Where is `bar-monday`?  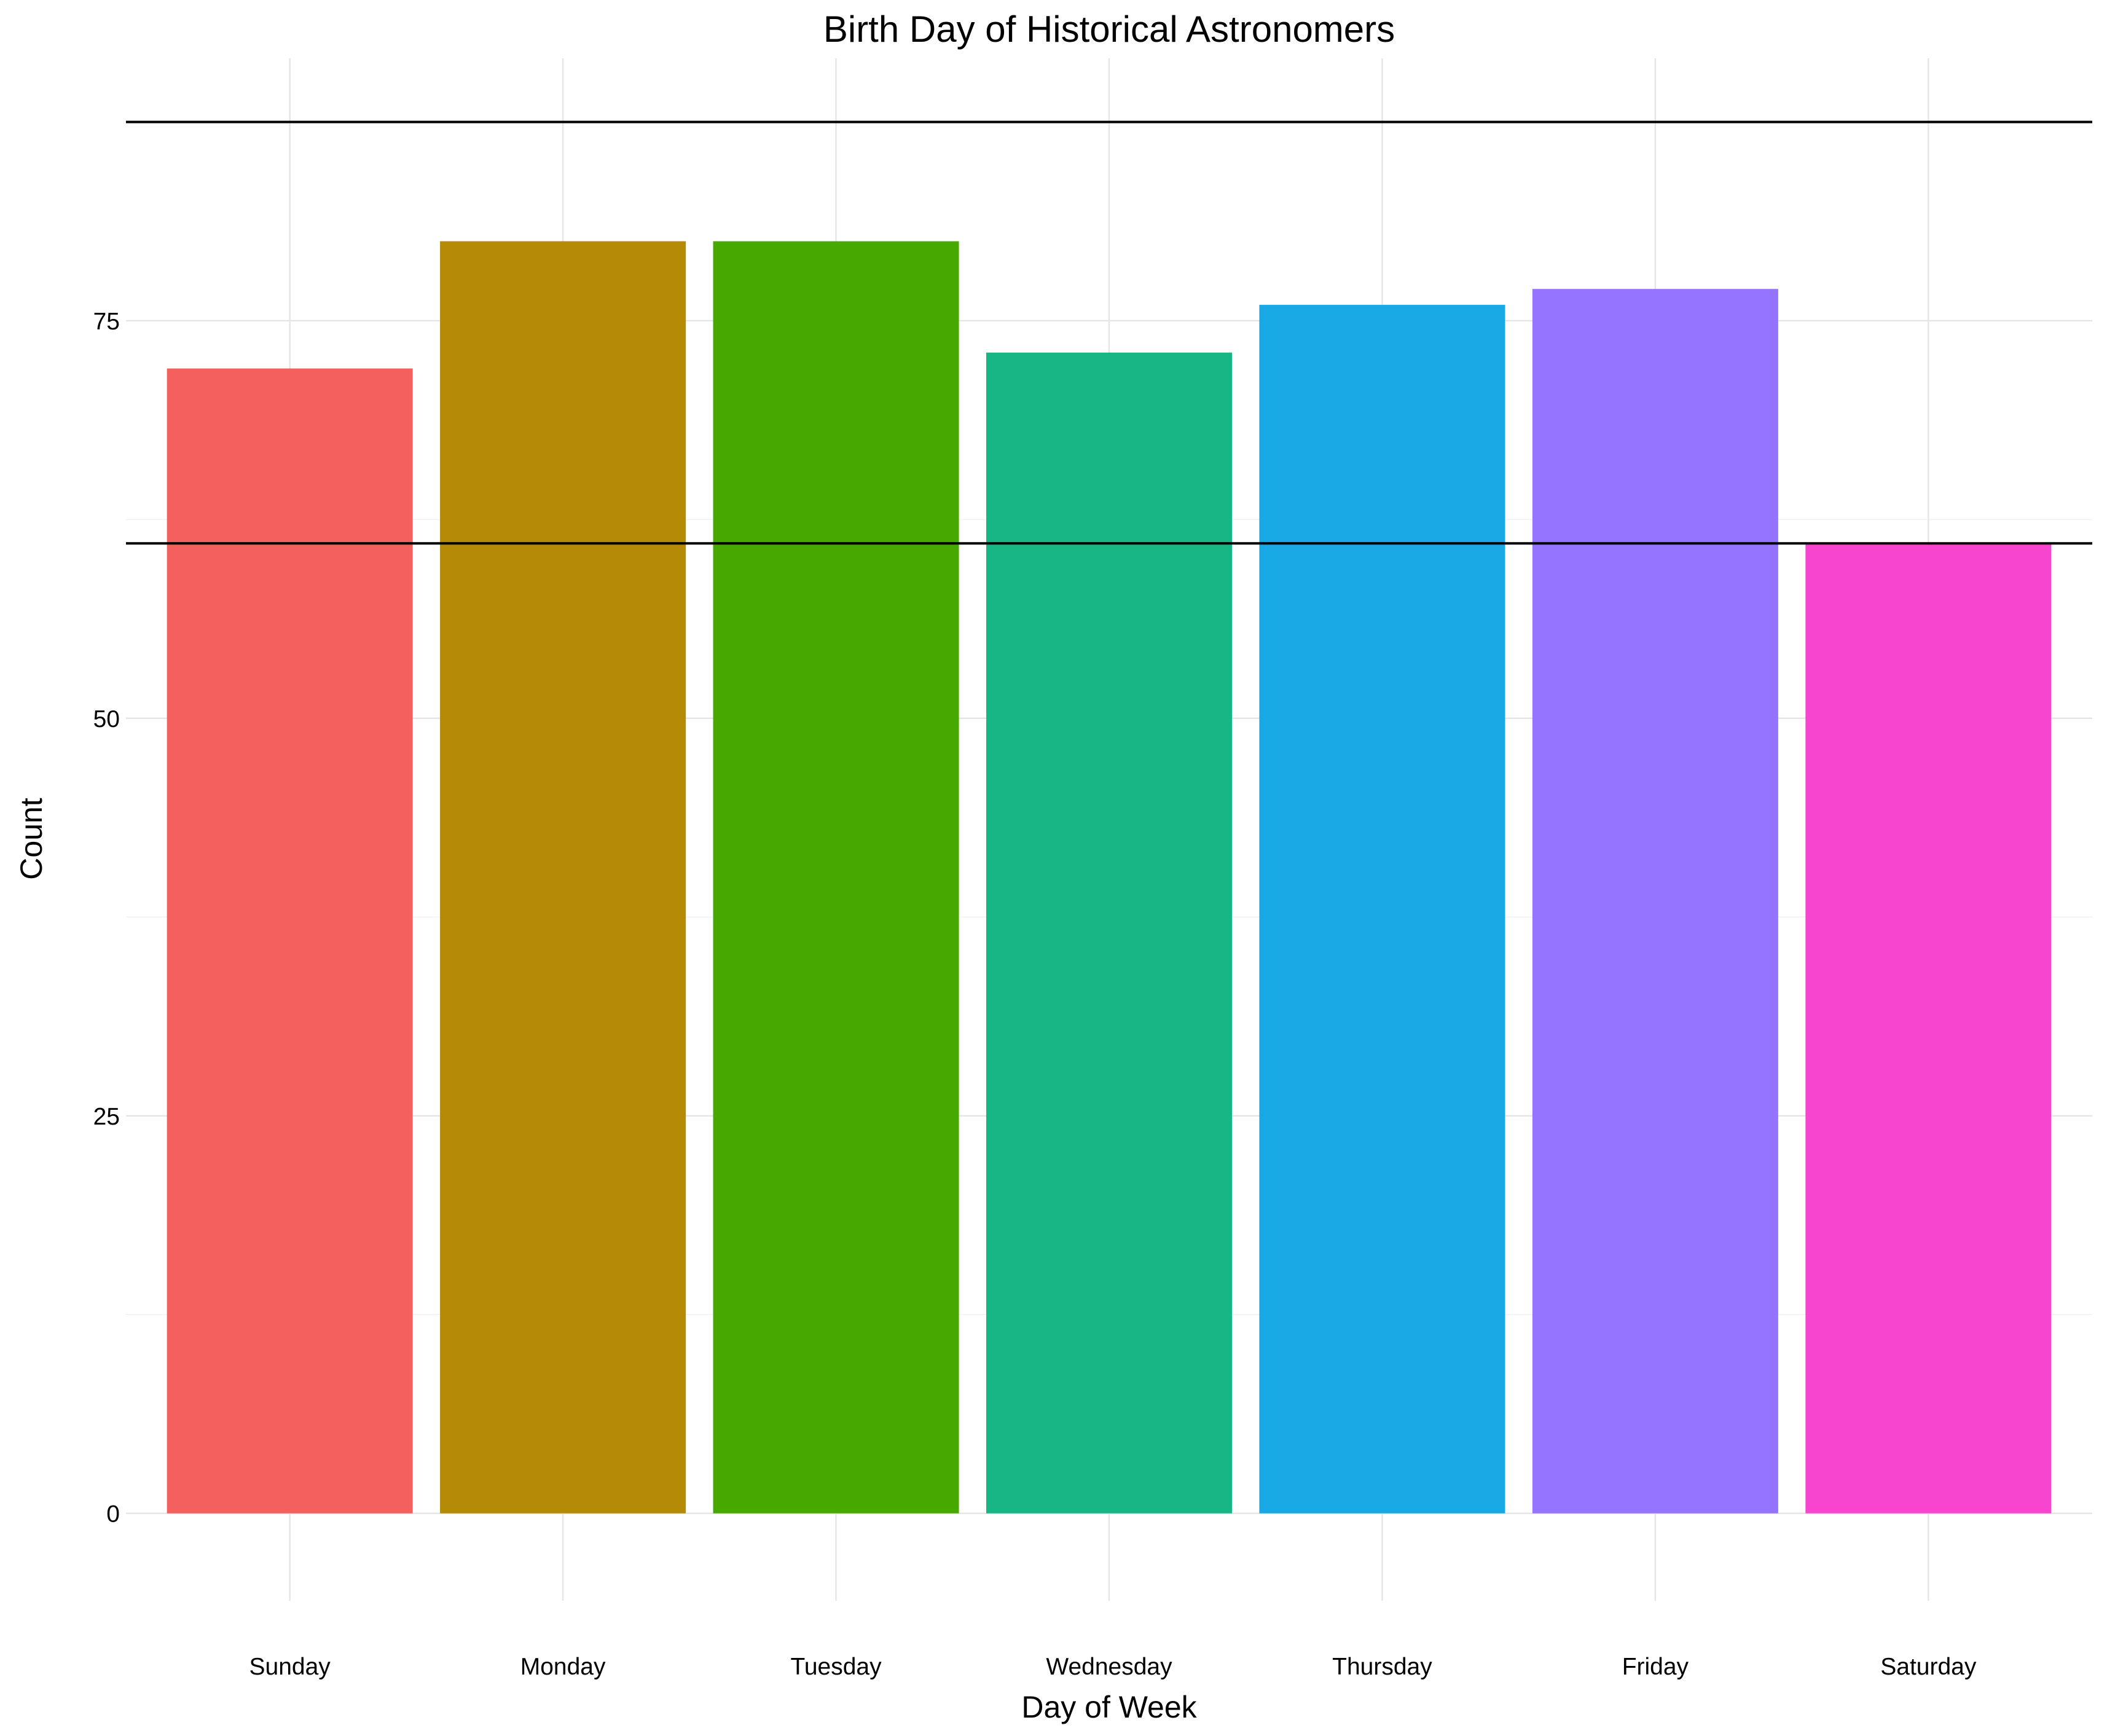 bar-monday is located at coordinates (563, 877).